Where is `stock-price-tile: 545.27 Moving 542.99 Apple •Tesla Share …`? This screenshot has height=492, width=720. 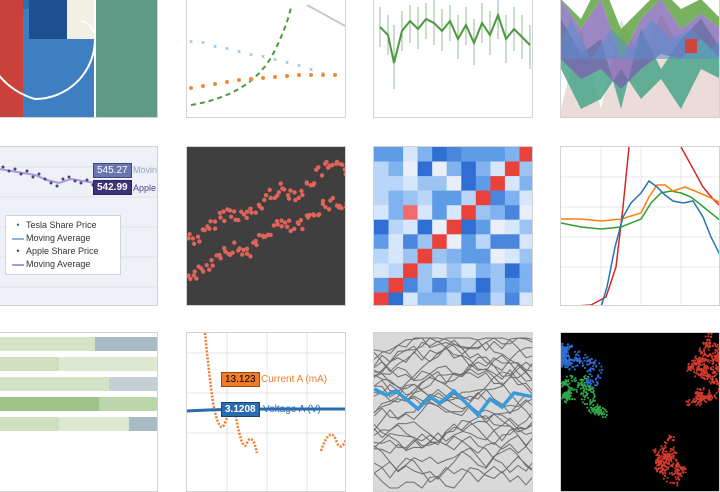 stock-price-tile: 545.27 Moving 542.99 Apple •Tesla Share … is located at coordinates (79, 226).